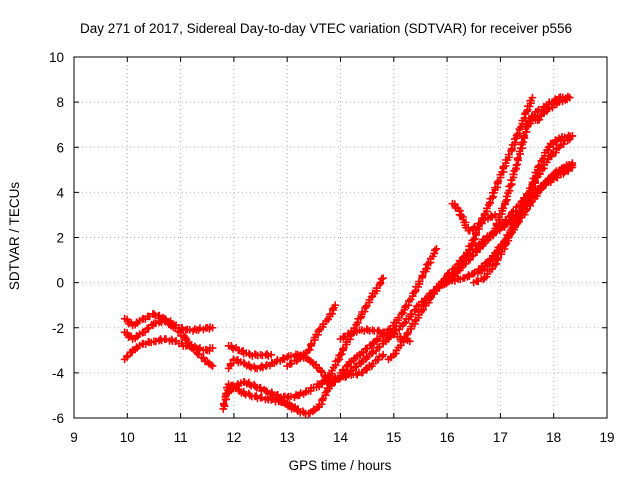  What do you see at coordinates (60, 238) in the screenshot?
I see `y-tick-label: 2` at bounding box center [60, 238].